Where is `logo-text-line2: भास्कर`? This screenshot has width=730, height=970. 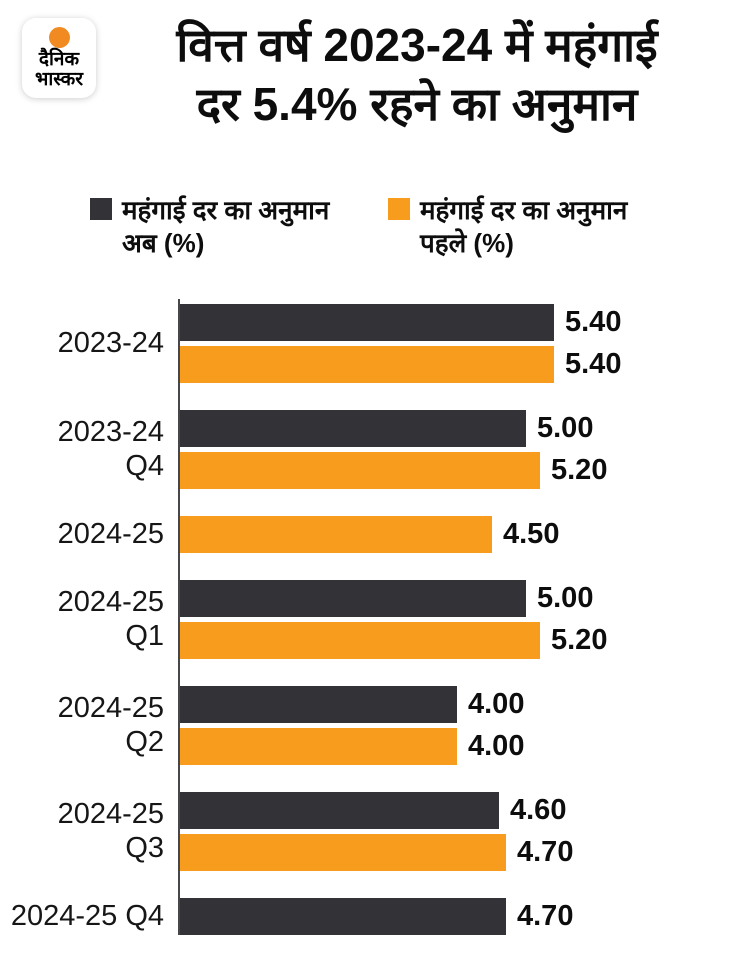
logo-text-line2: भास्कर is located at coordinates (59, 79).